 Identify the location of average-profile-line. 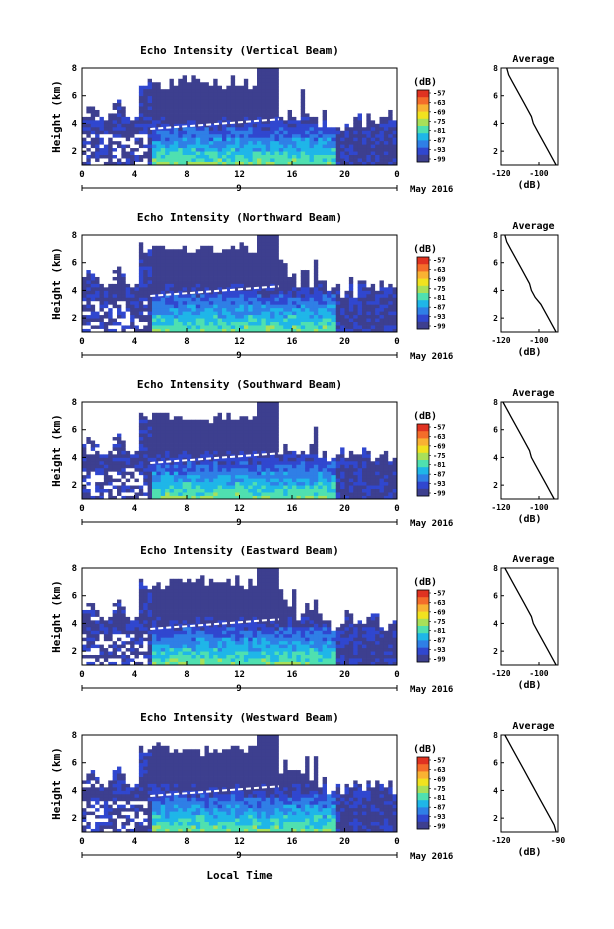
(530, 283).